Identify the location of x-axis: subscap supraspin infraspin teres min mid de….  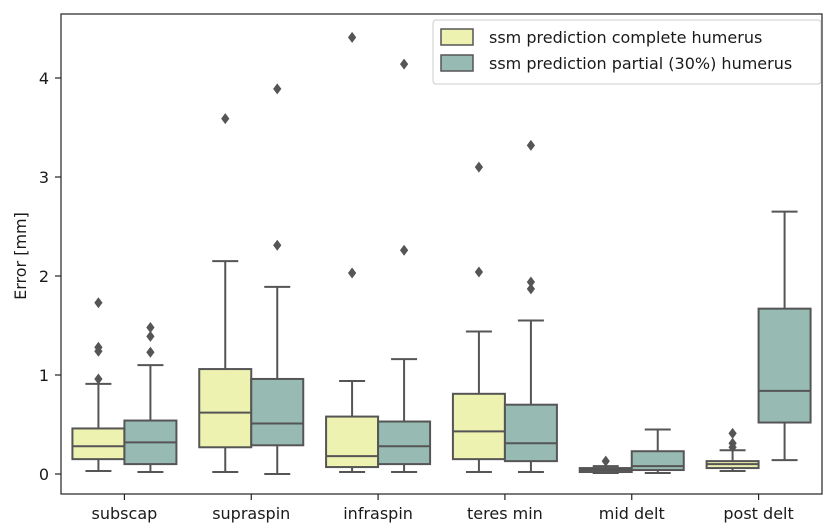
(443, 508).